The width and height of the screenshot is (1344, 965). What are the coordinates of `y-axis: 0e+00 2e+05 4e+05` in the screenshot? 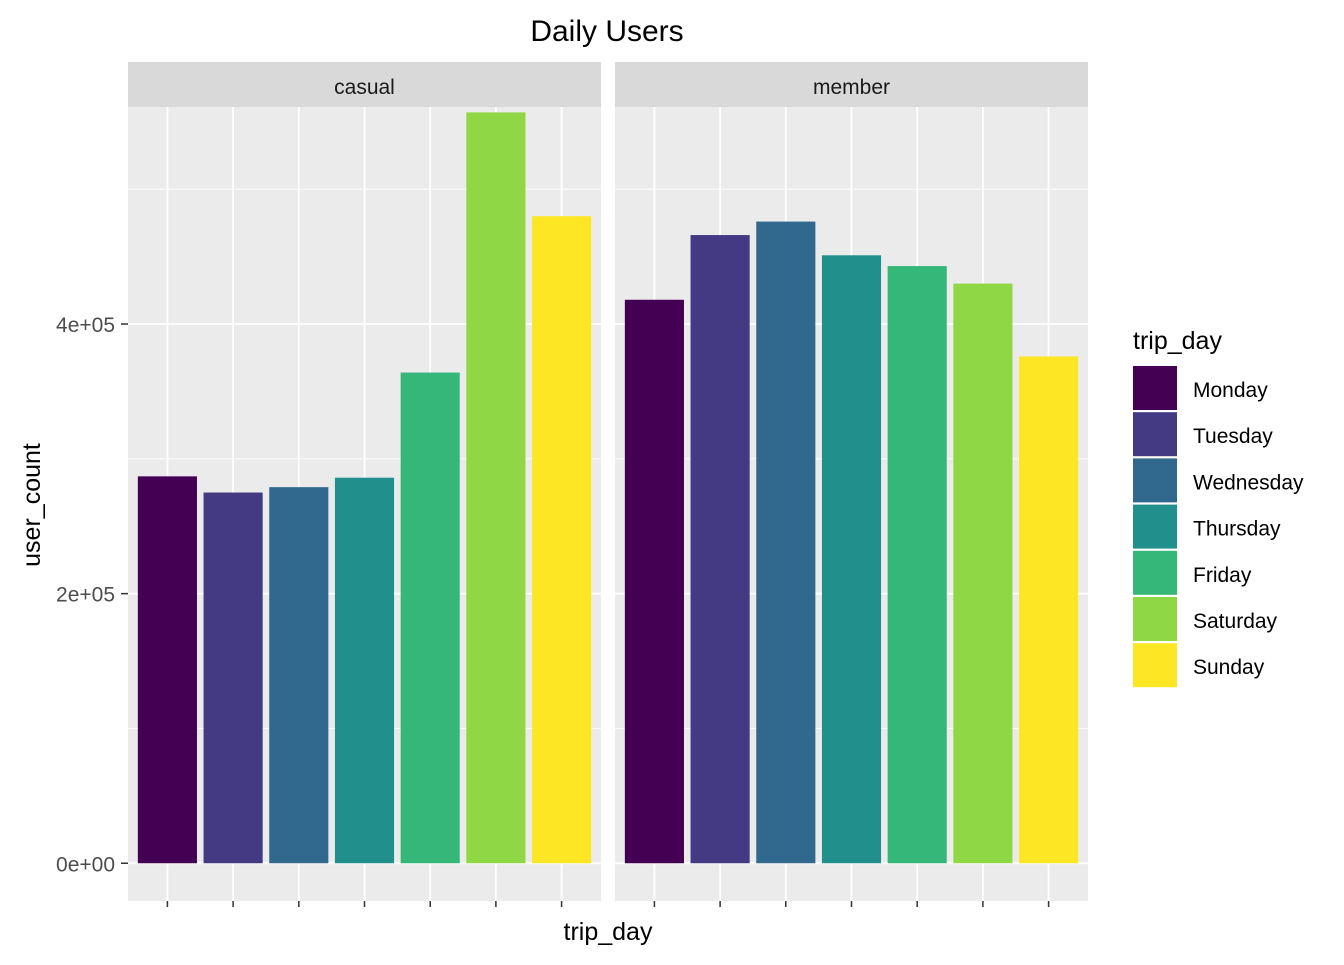 It's located at (92, 595).